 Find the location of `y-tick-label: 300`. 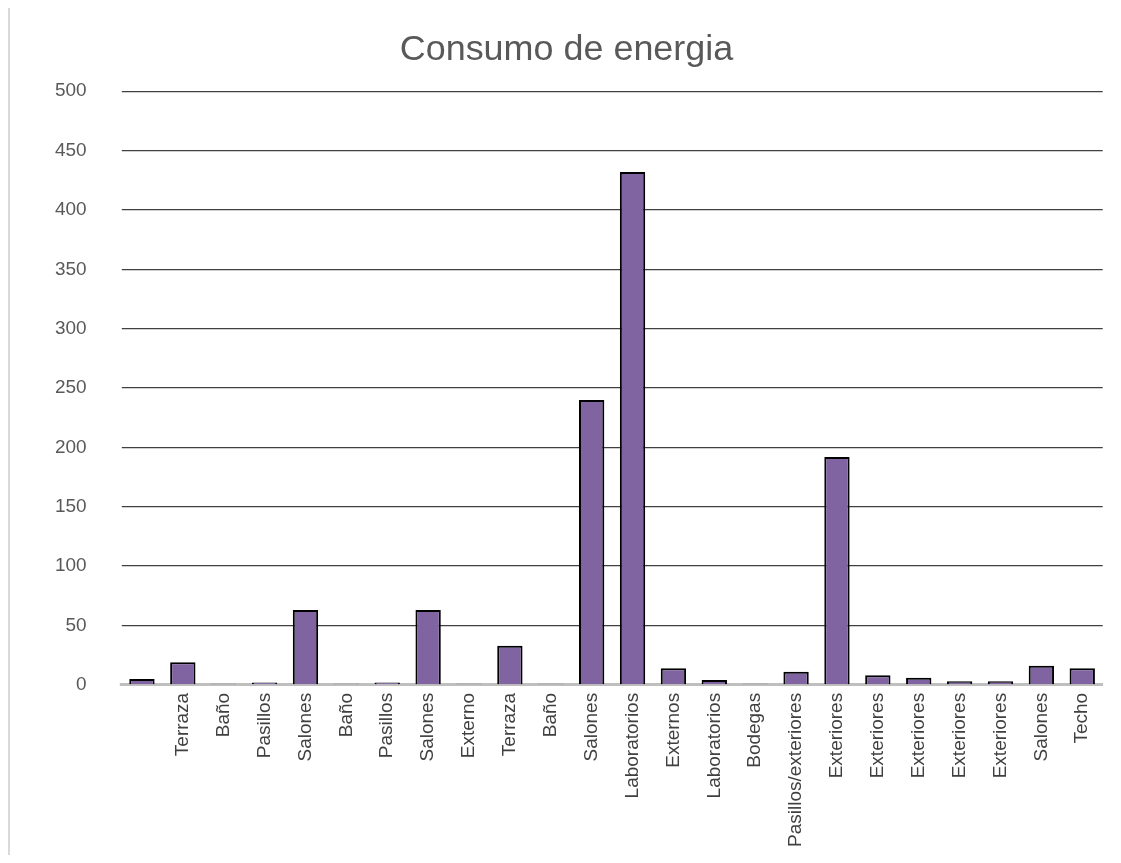

y-tick-label: 300 is located at coordinates (70, 327).